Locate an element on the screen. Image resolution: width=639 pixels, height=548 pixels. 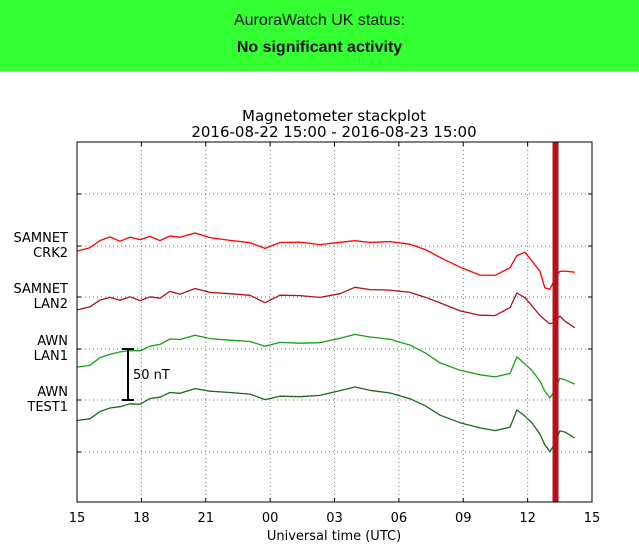
x-tick-label: 18 is located at coordinates (141, 518).